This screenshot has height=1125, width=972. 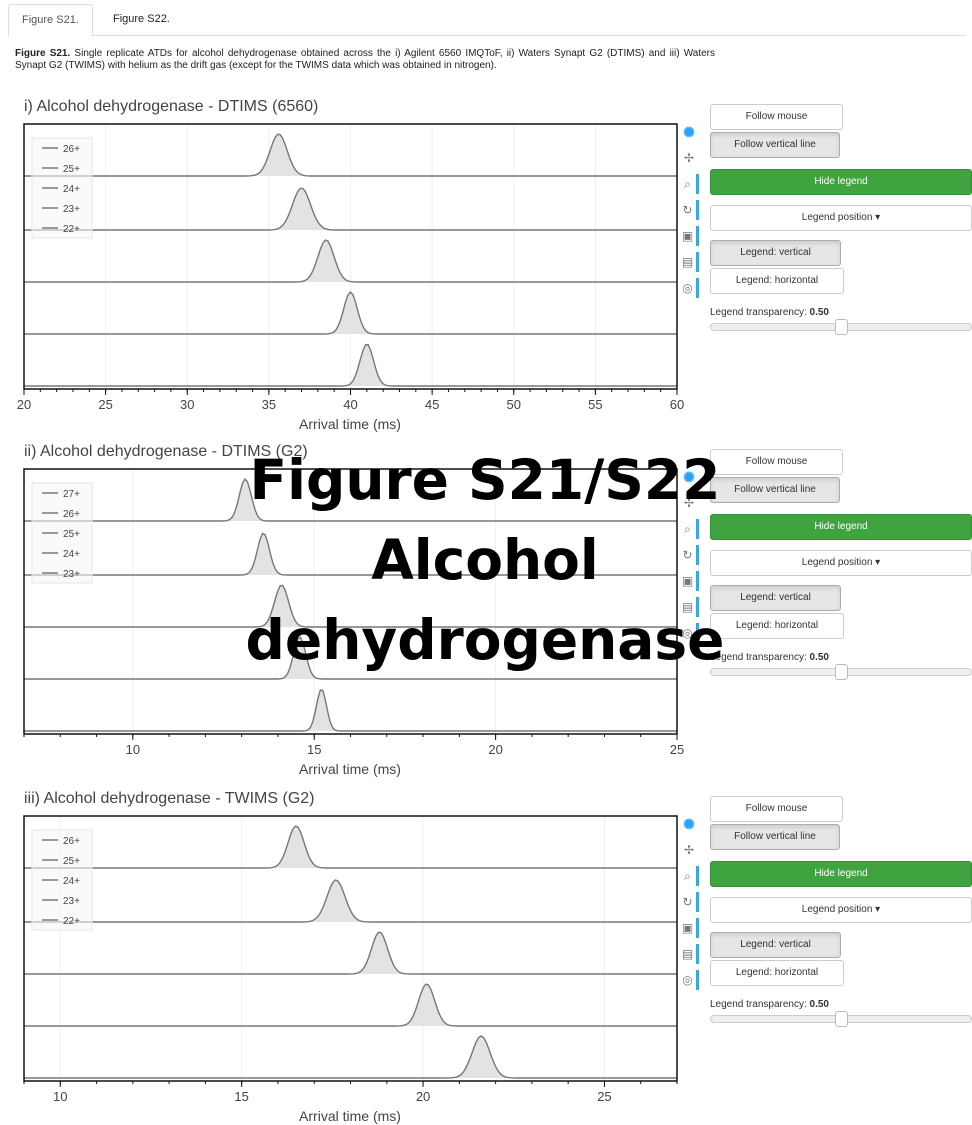 What do you see at coordinates (677, 404) in the screenshot?
I see `x-tick-label: 60` at bounding box center [677, 404].